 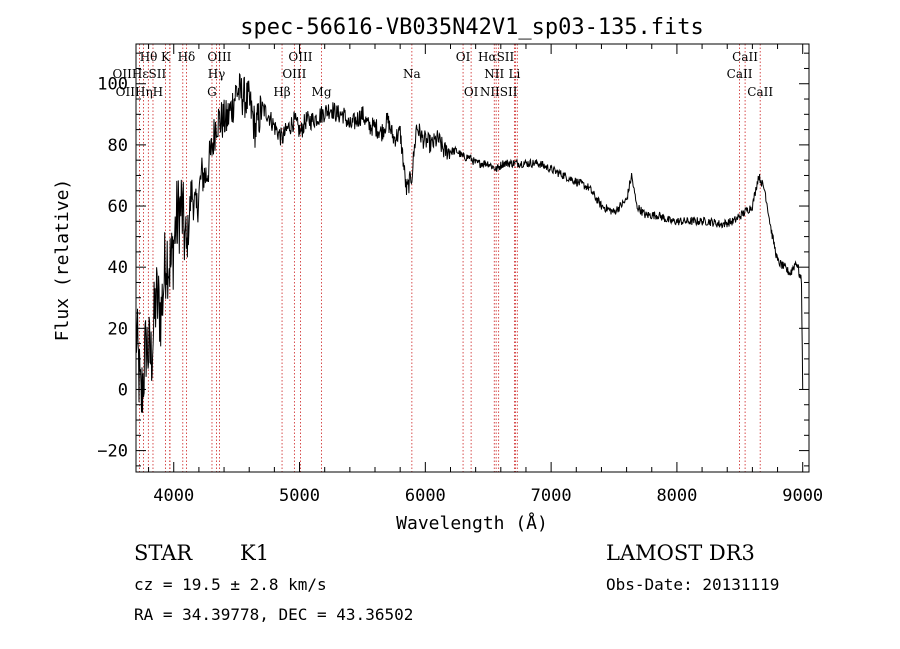 I want to click on line-label: OIIHηH, so click(x=139, y=92).